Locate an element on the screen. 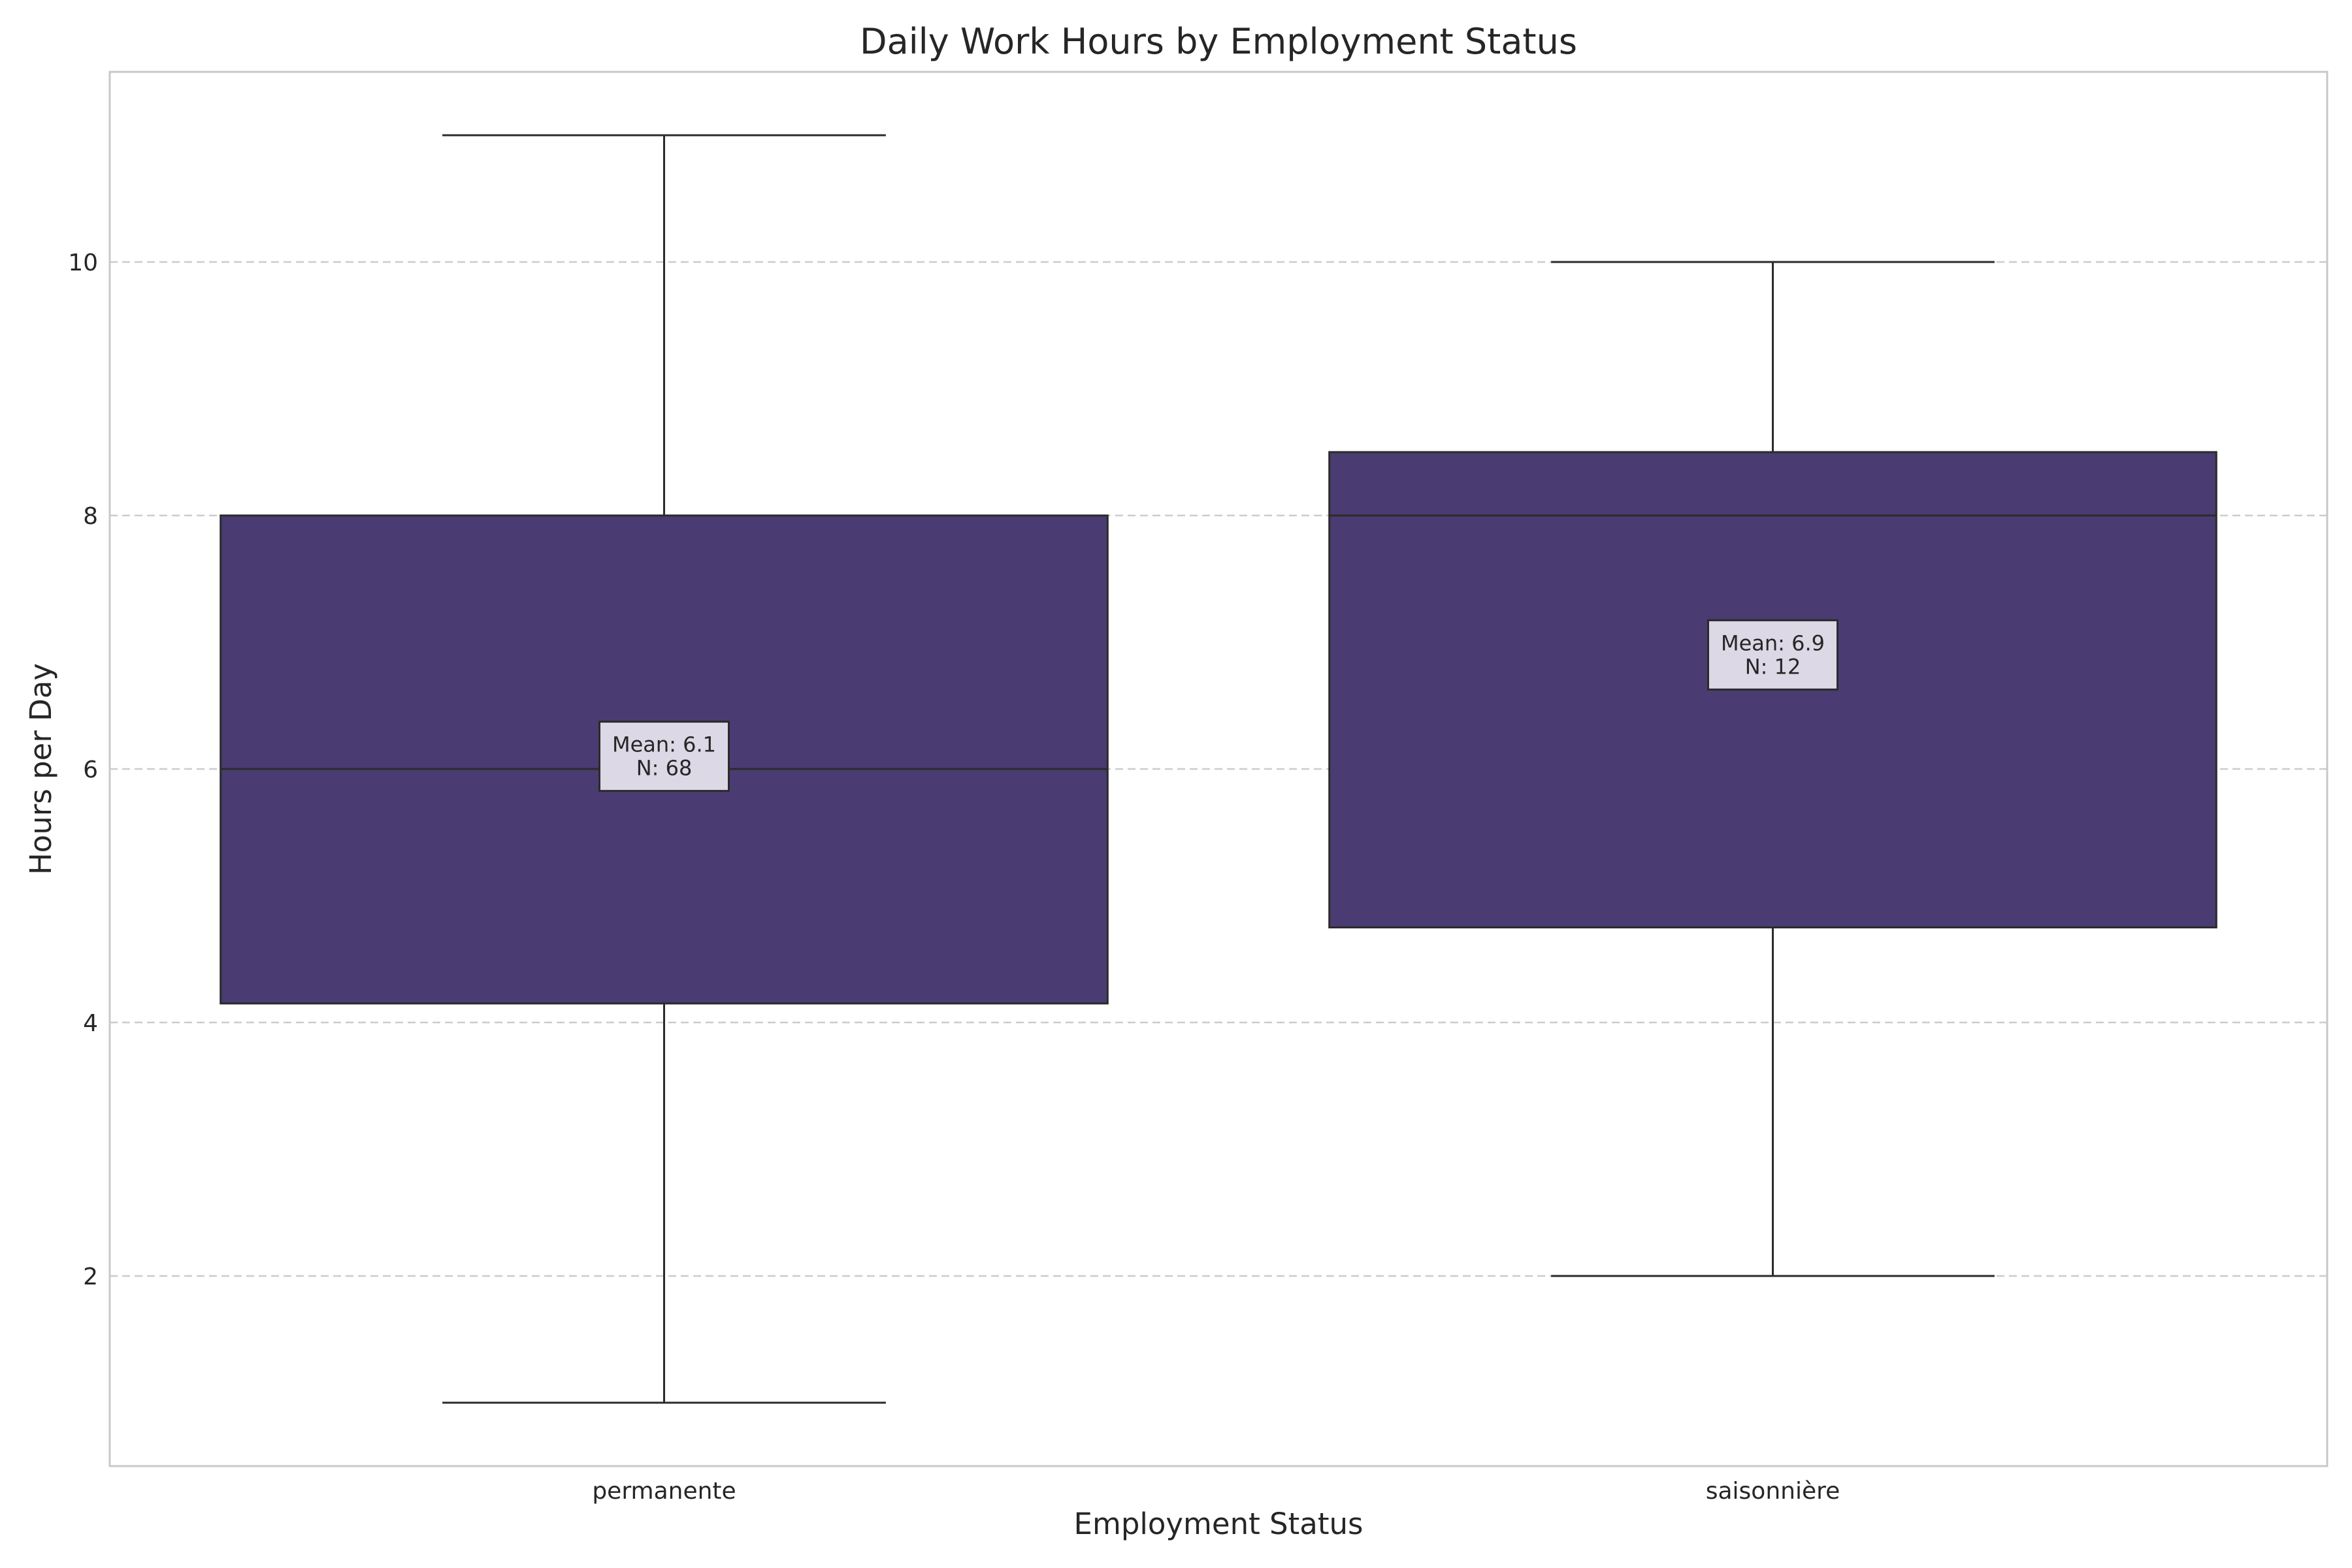 Image resolution: width=2352 pixels, height=1568 pixels. y-tick-label: 2 is located at coordinates (90, 1277).